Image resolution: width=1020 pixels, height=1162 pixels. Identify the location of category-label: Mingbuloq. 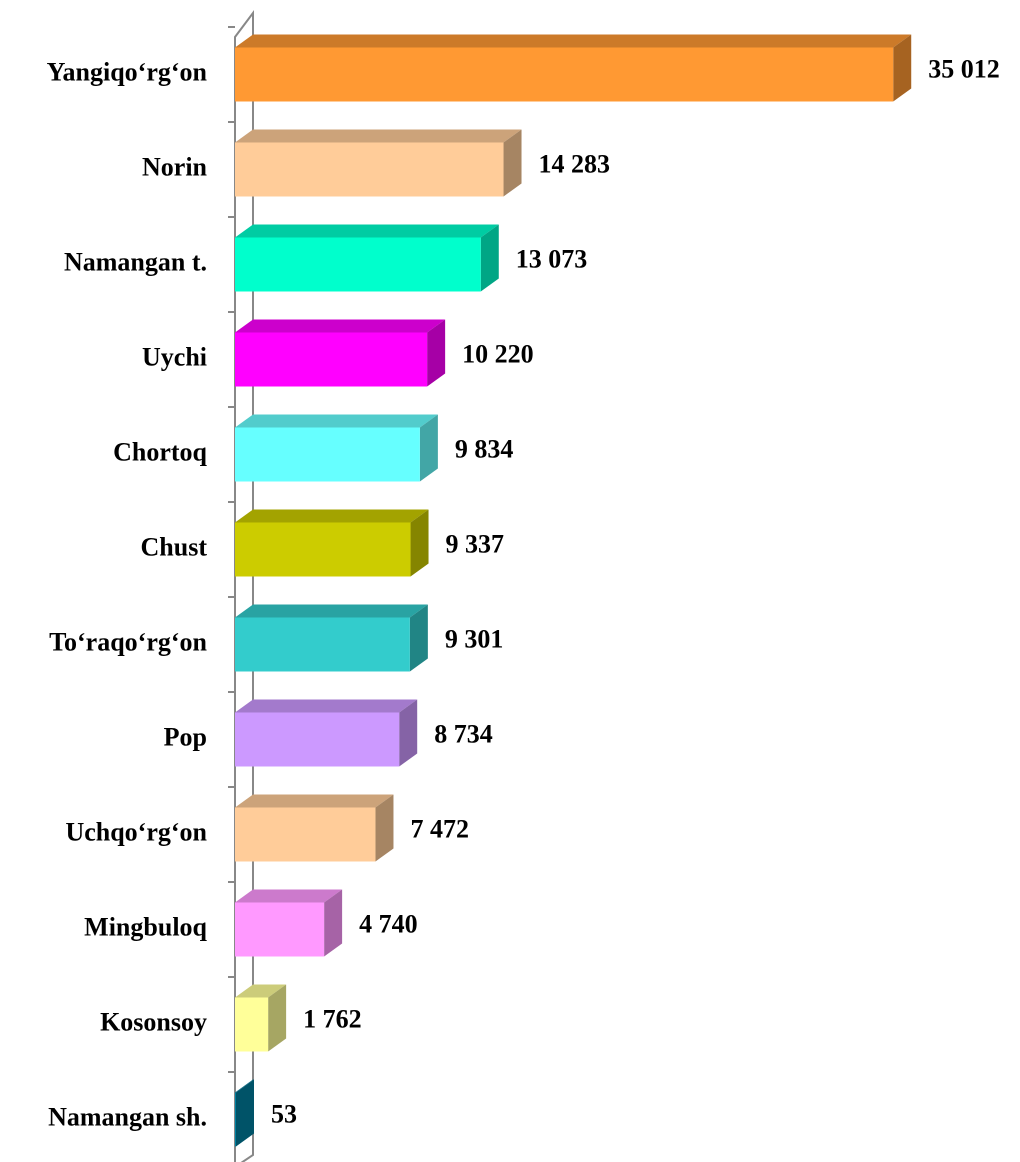
(145, 926).